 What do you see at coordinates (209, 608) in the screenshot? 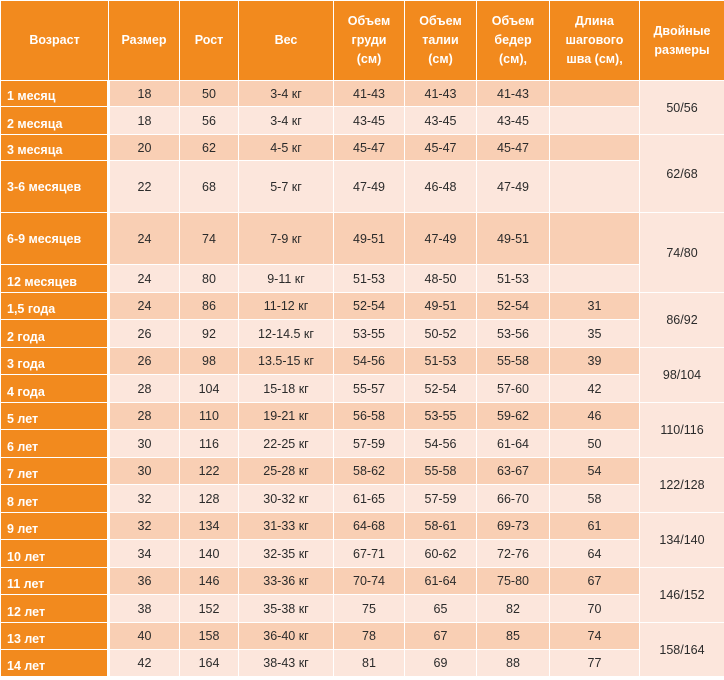
I see `height-cell: 152` at bounding box center [209, 608].